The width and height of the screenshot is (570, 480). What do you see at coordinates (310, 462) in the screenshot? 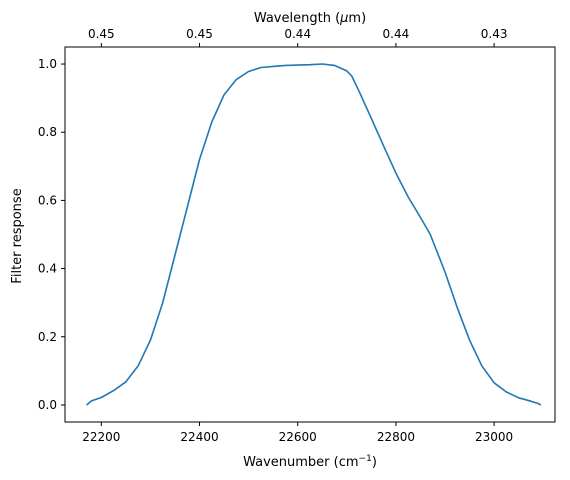
I see `x-axis-label: Wavenumber (cm−1)` at bounding box center [310, 462].